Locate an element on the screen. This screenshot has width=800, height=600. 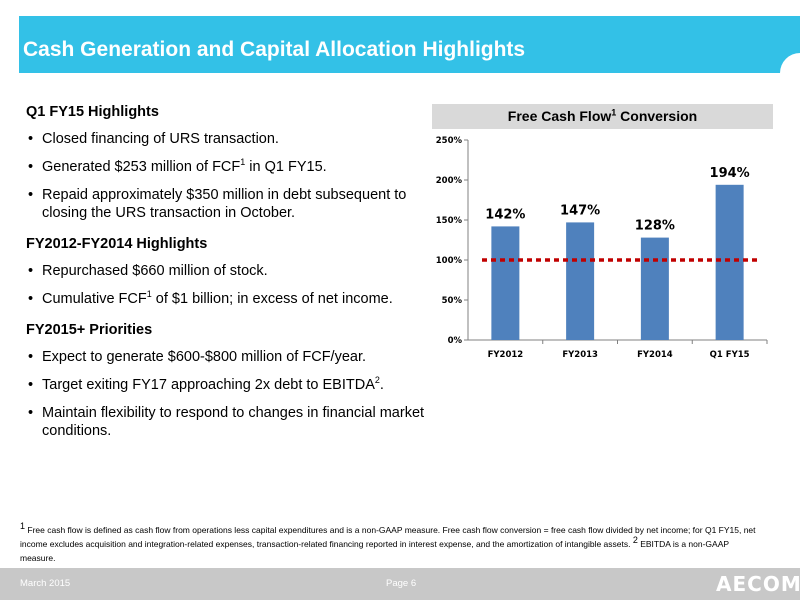
list-item: • Repurchased $660 million of stock. is located at coordinates (148, 271).